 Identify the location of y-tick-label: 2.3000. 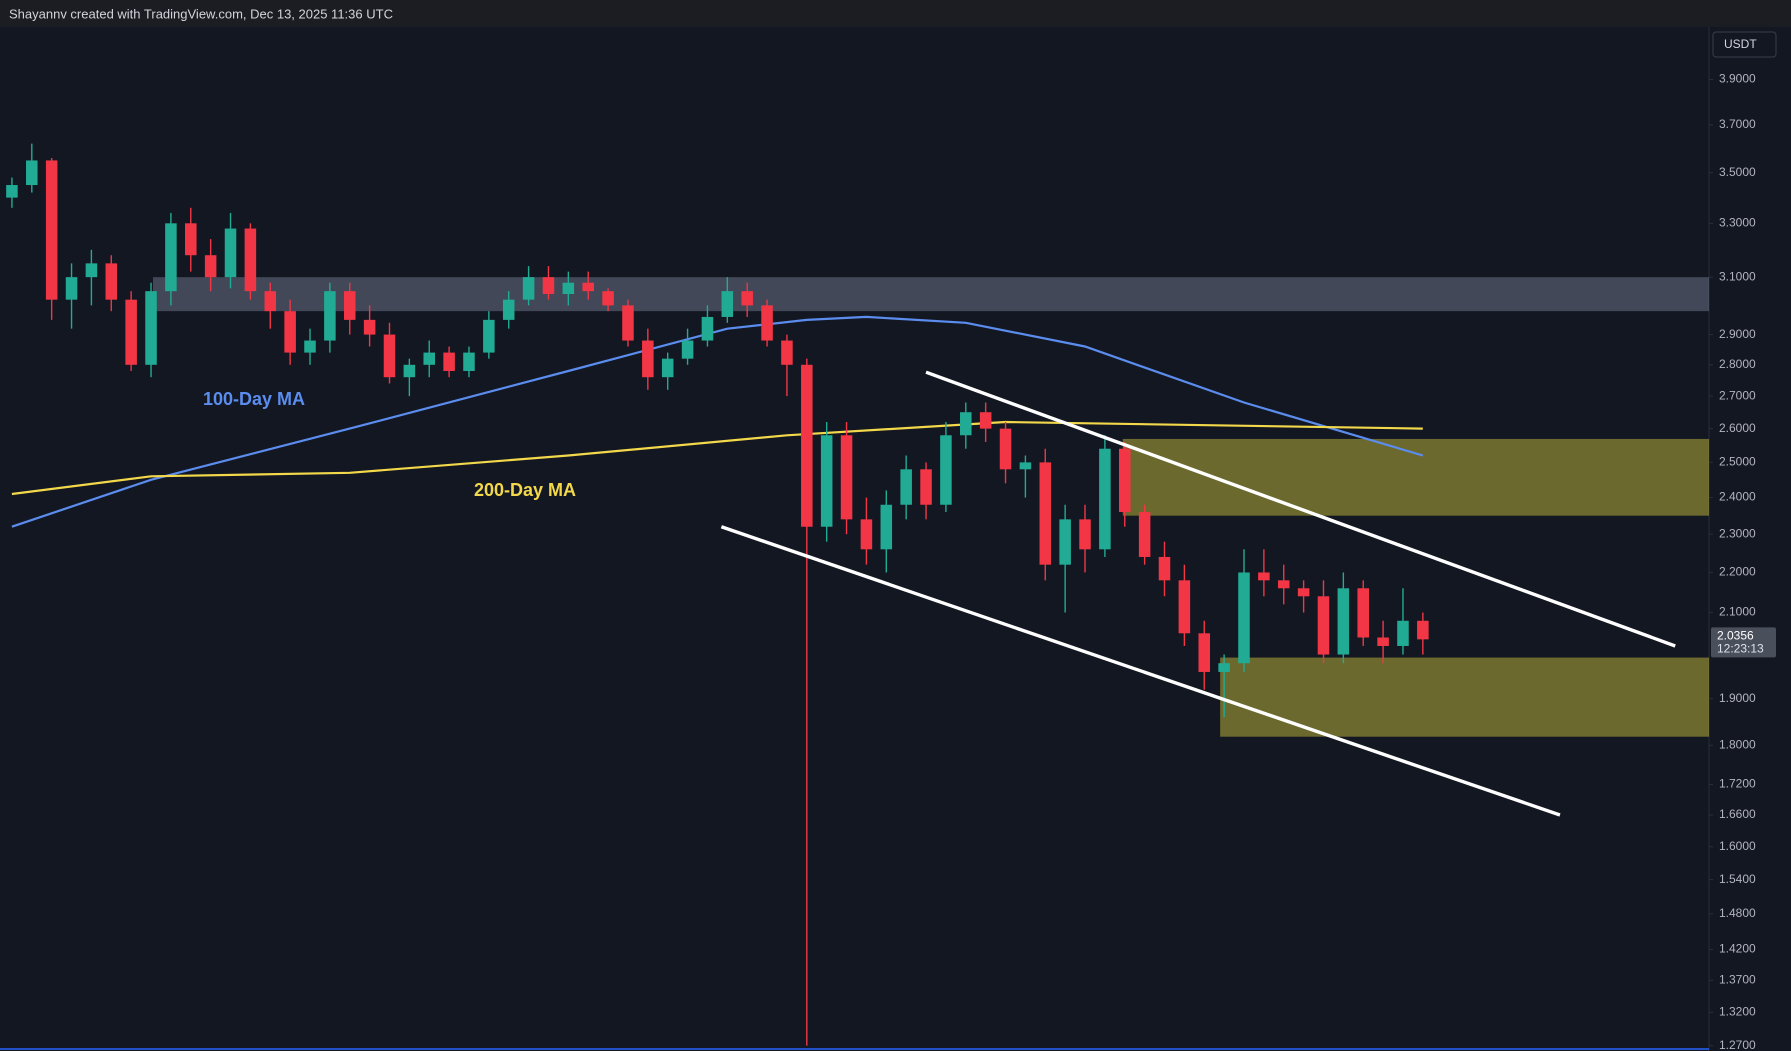
(1737, 533).